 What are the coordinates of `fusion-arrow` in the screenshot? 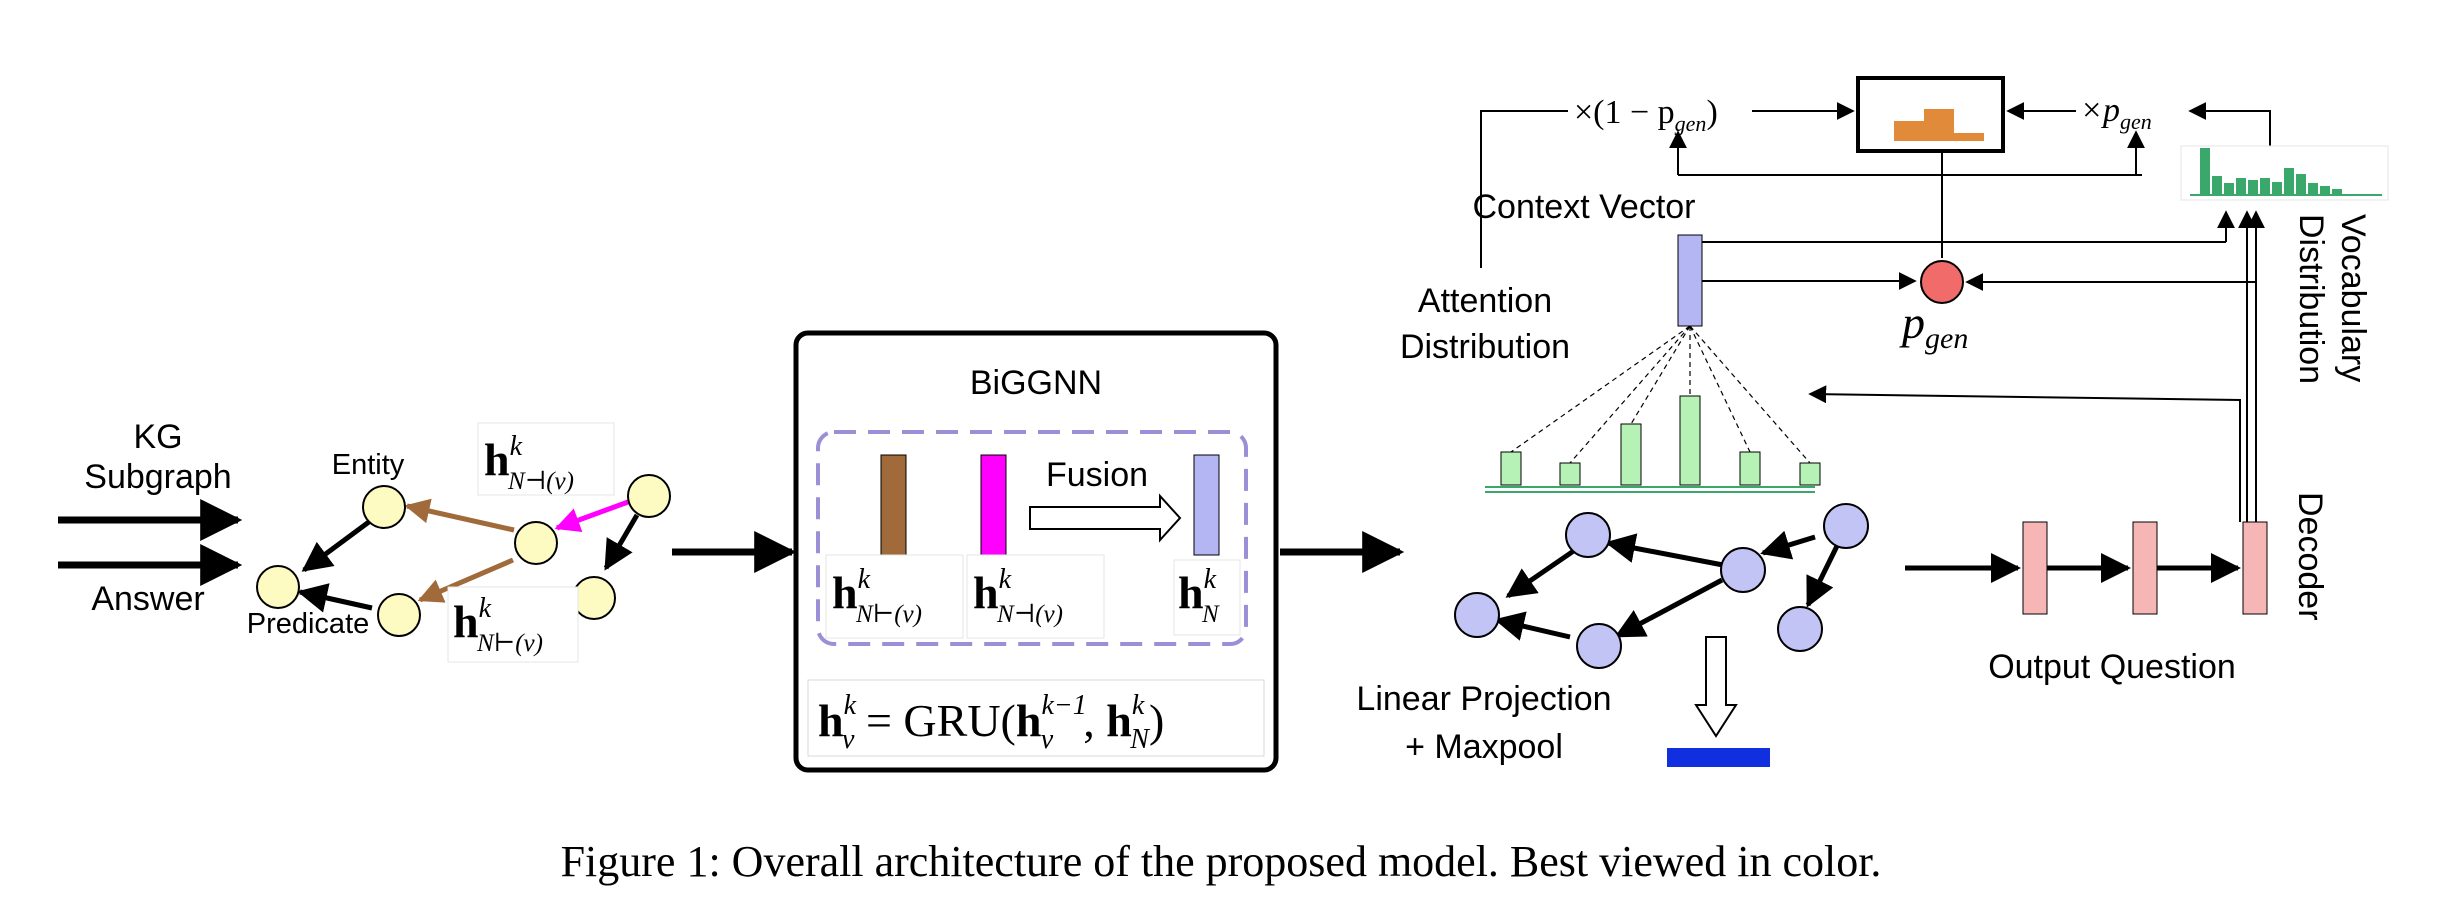 It's located at (1105, 518).